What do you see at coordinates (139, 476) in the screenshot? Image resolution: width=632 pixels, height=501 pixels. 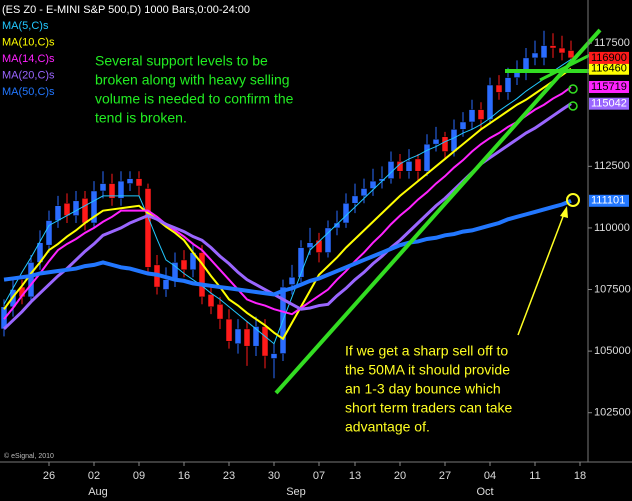 I see `x-tick-label: 09` at bounding box center [139, 476].